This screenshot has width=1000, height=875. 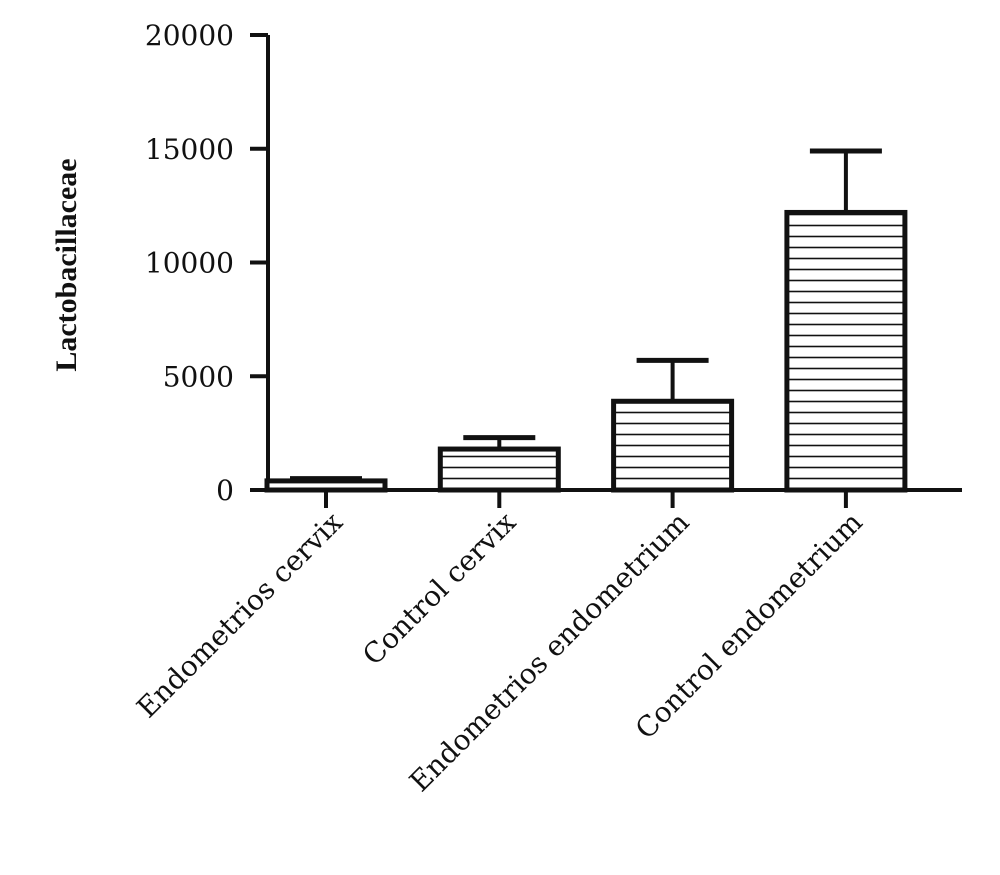 I want to click on y-ticks: 0 5000 10000 15000 20000, so click(x=206, y=263).